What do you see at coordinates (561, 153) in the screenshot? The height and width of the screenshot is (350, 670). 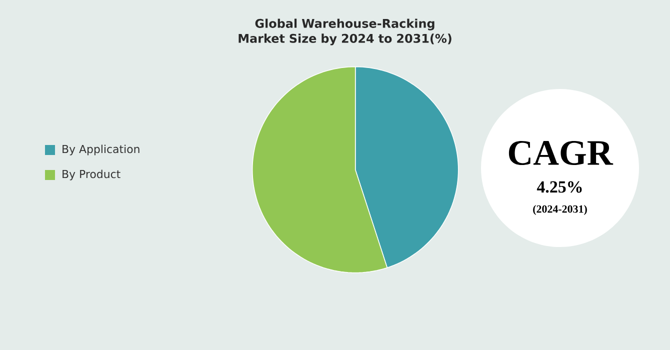 I see `text: CAGR` at bounding box center [561, 153].